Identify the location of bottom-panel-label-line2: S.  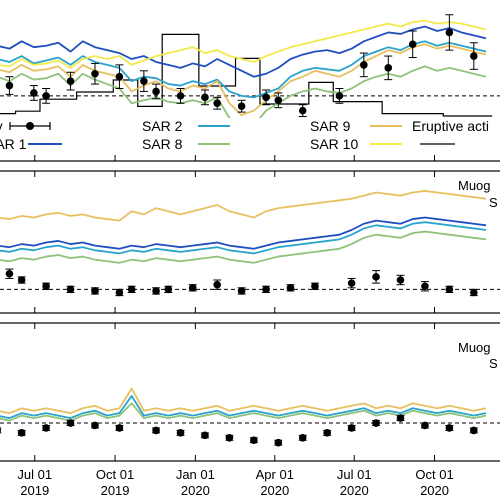
(493, 363).